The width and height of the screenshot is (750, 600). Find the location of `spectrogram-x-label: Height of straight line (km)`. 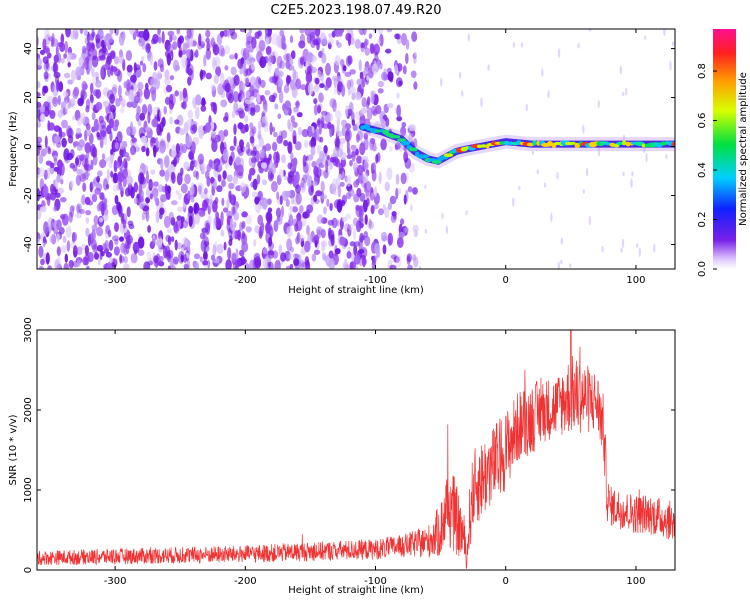

spectrogram-x-label: Height of straight line (km) is located at coordinates (356, 290).